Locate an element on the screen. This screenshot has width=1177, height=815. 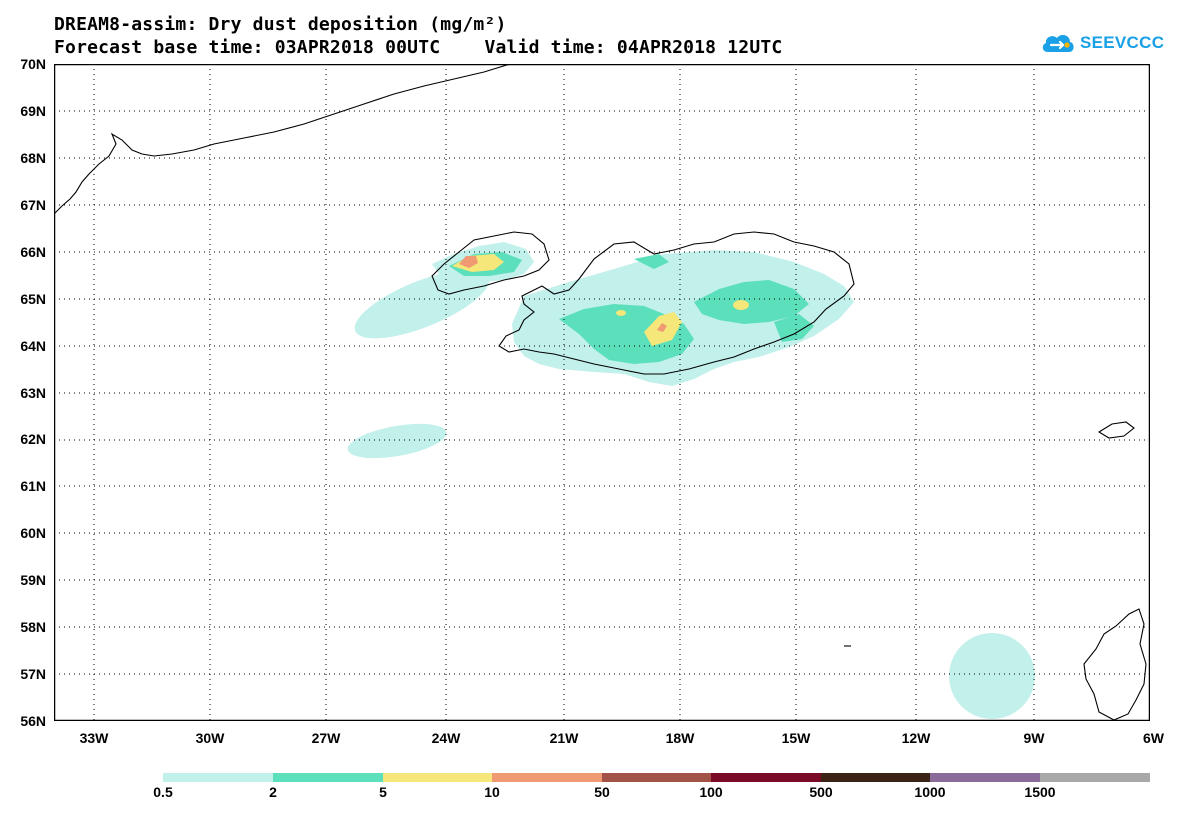
lon-label: 15W is located at coordinates (796, 738).